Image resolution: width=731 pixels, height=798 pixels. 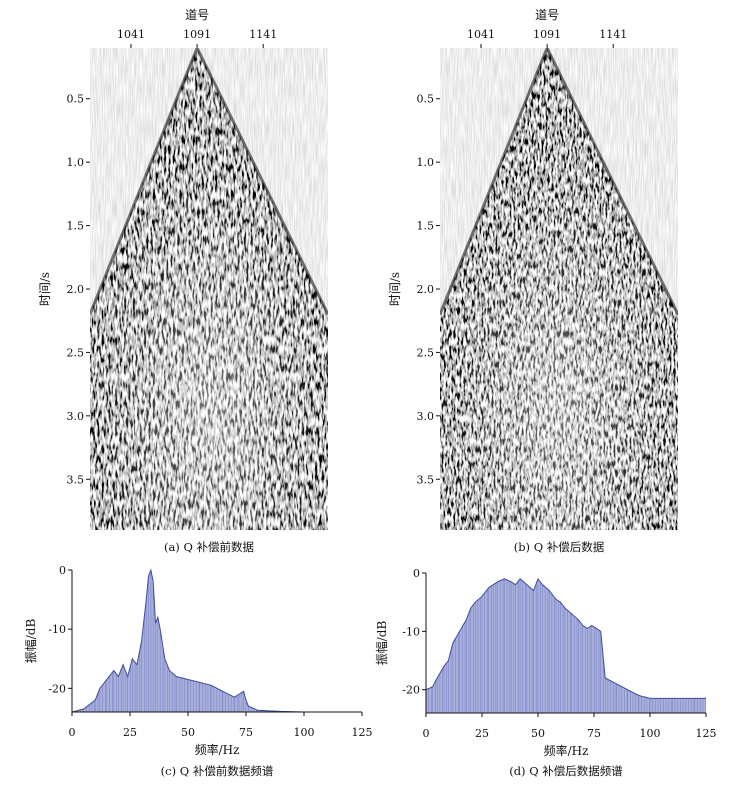 I want to click on panel-caption: (c) Q 补偿前数据频谱, so click(x=217, y=771).